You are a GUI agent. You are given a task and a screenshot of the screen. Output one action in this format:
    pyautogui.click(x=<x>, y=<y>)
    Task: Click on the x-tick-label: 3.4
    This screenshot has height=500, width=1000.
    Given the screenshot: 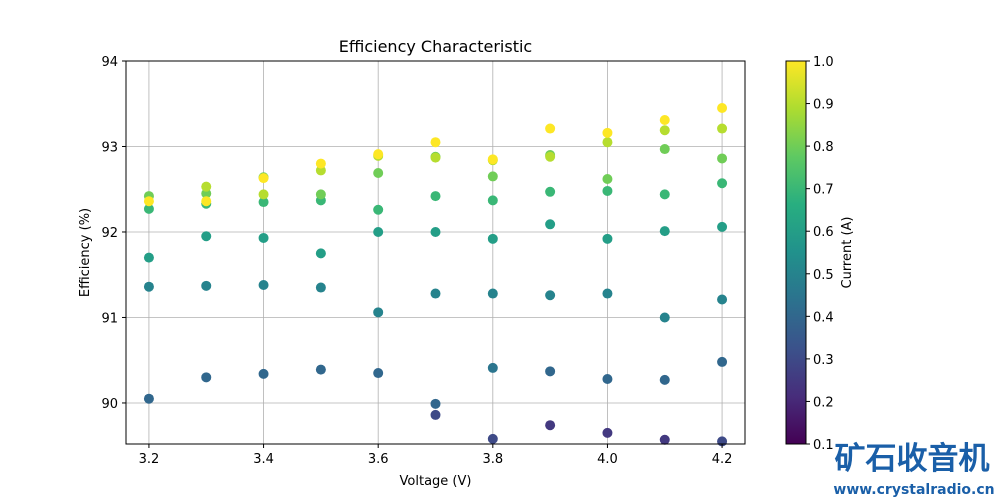 What is the action you would take?
    pyautogui.click(x=263, y=459)
    